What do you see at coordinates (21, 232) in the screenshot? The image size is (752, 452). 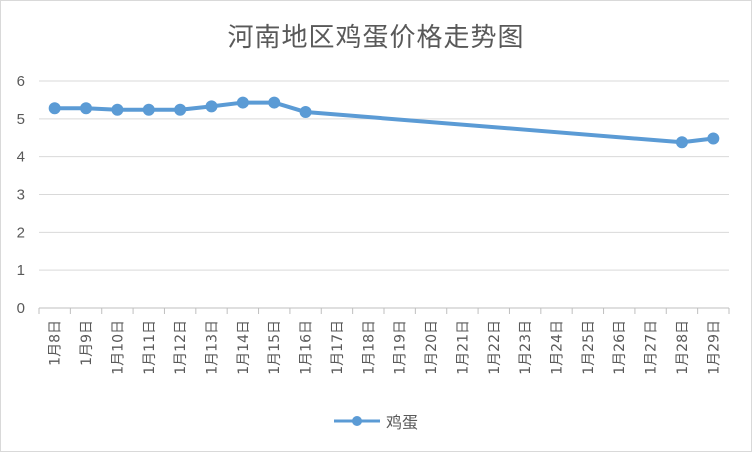 I see `y-tick-label: 2` at bounding box center [21, 232].